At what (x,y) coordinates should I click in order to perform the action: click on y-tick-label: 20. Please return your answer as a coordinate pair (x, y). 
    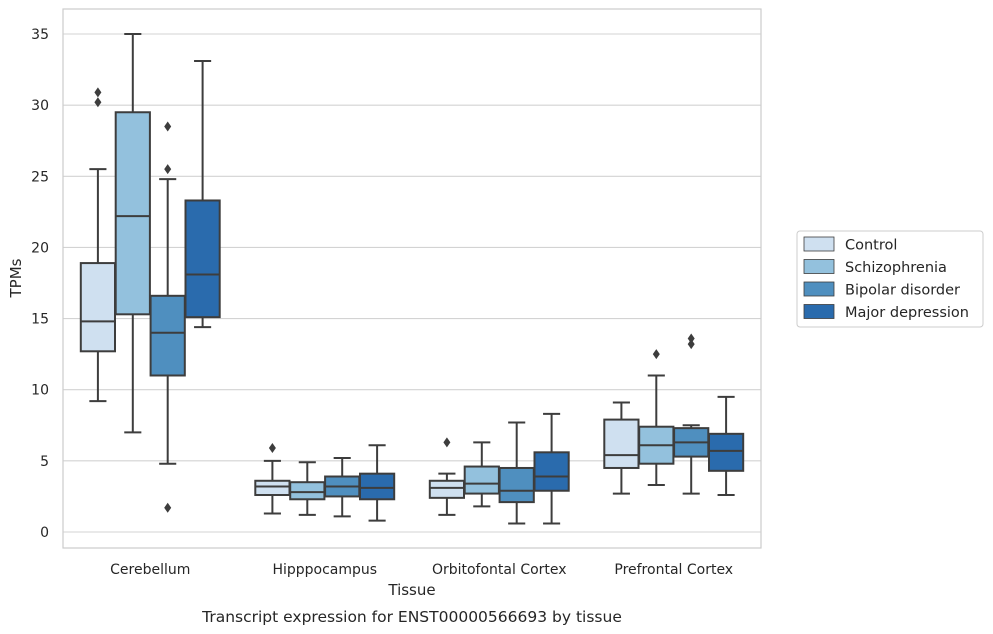
    Looking at the image, I should click on (40, 248).